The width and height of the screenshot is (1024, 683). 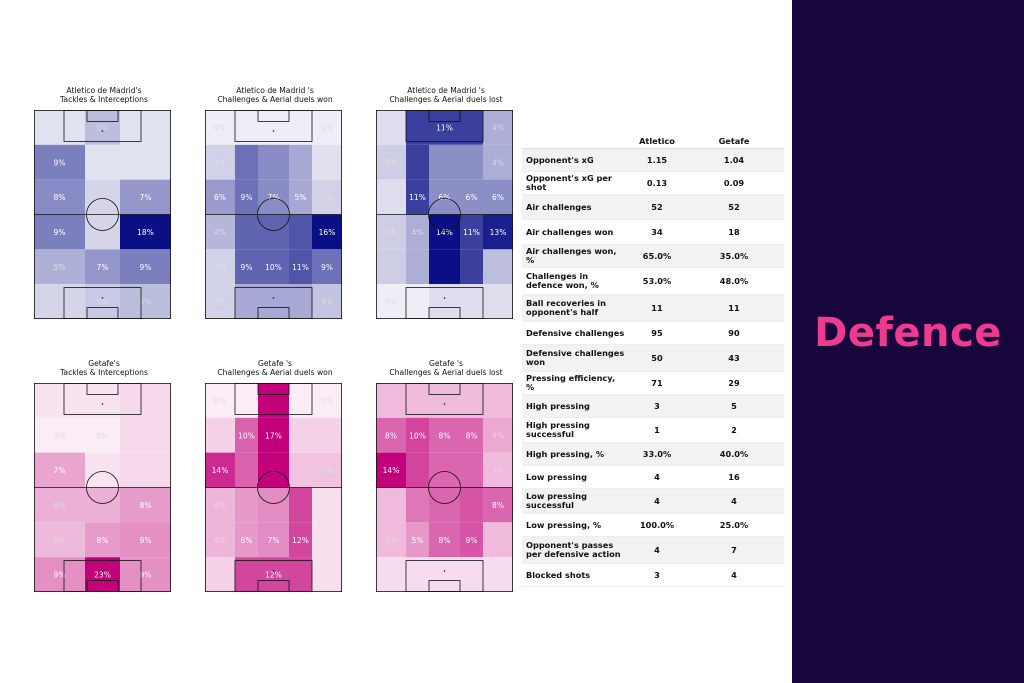 I want to click on value-getafe: 25.0%, so click(x=734, y=525).